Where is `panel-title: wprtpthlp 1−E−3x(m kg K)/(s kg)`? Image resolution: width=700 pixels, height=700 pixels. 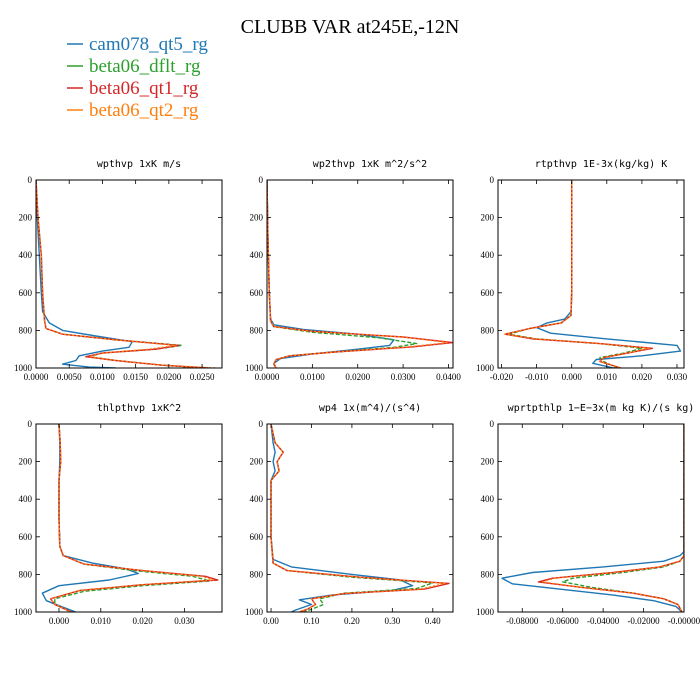
panel-title: wprtpthlp 1−E−3x(m kg K)/(s kg) is located at coordinates (601, 408).